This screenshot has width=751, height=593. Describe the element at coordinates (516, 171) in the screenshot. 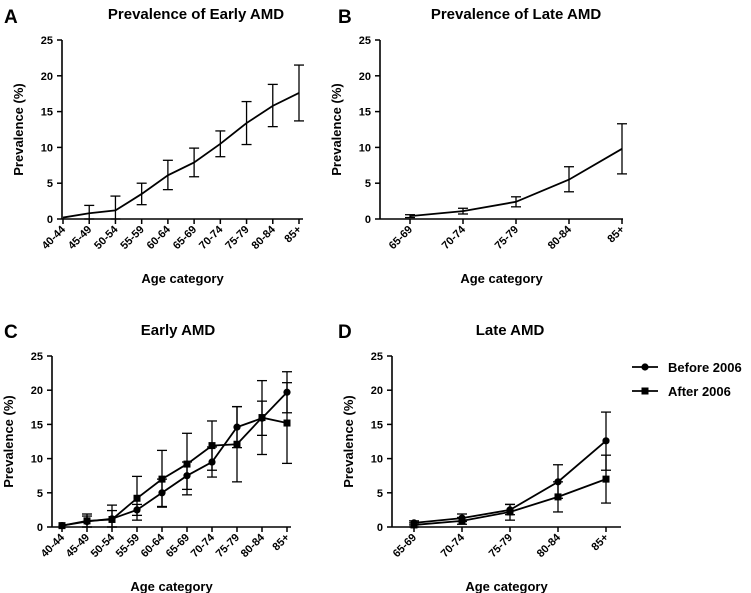

I see `series-late-amd` at that location.